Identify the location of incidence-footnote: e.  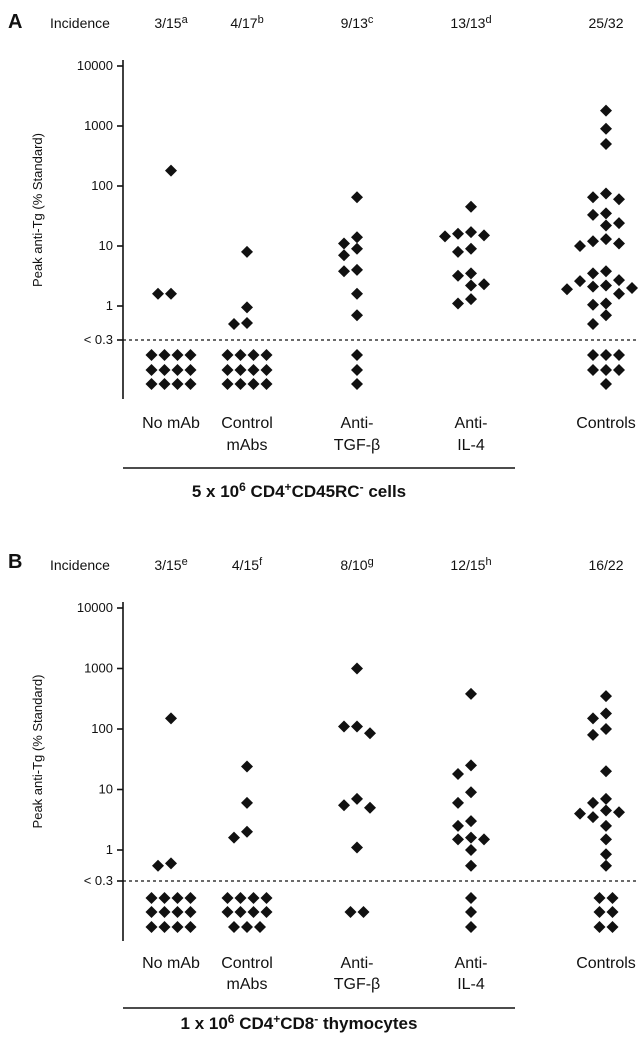
(185, 562).